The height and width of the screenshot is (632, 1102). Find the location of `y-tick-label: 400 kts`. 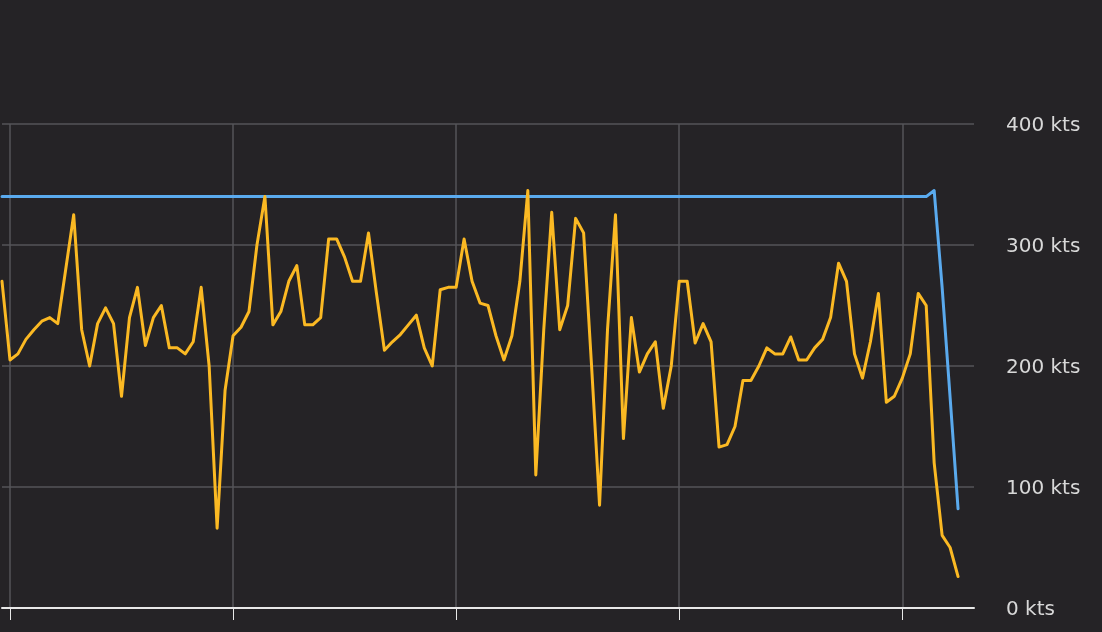

y-tick-label: 400 kts is located at coordinates (1043, 124).